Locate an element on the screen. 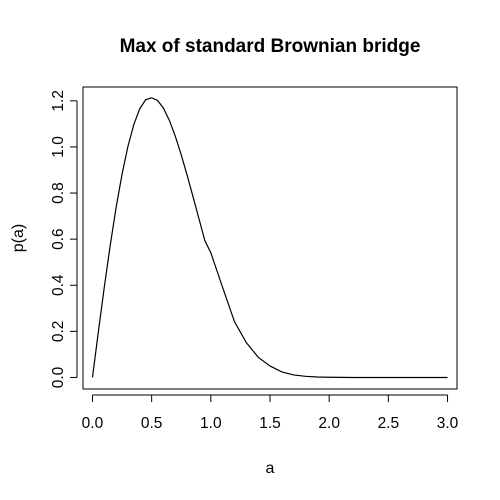 The image size is (500, 500). x-tick-label: 1.5 is located at coordinates (270, 423).